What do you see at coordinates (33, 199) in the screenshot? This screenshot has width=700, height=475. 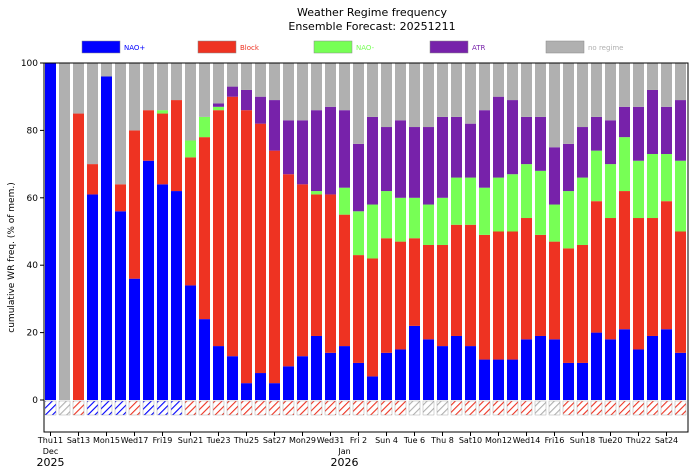 I see `y-tick-label-60: 60` at bounding box center [33, 199].